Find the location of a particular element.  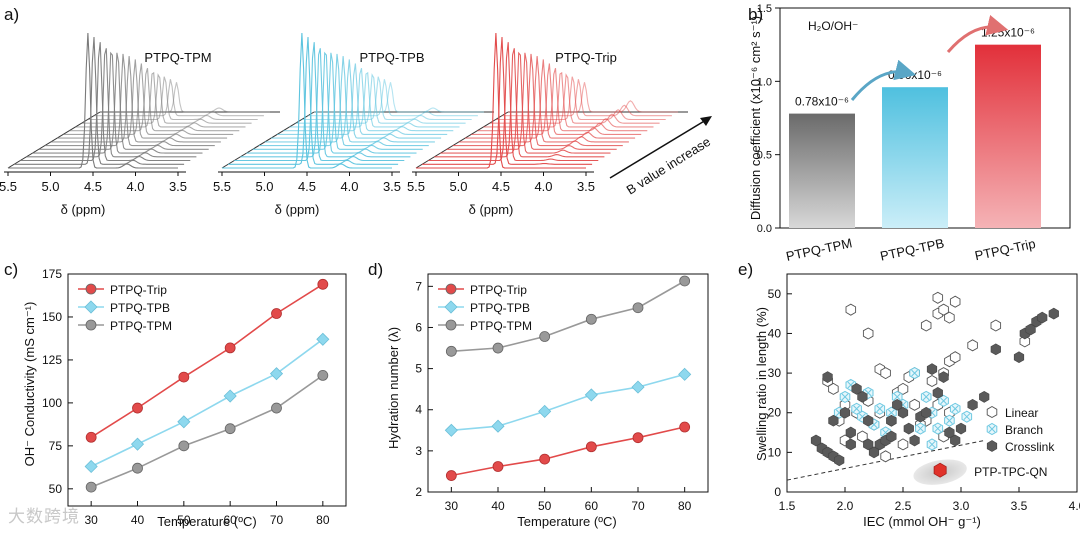

b-value-arrow: B value increase is located at coordinates (661, 157).